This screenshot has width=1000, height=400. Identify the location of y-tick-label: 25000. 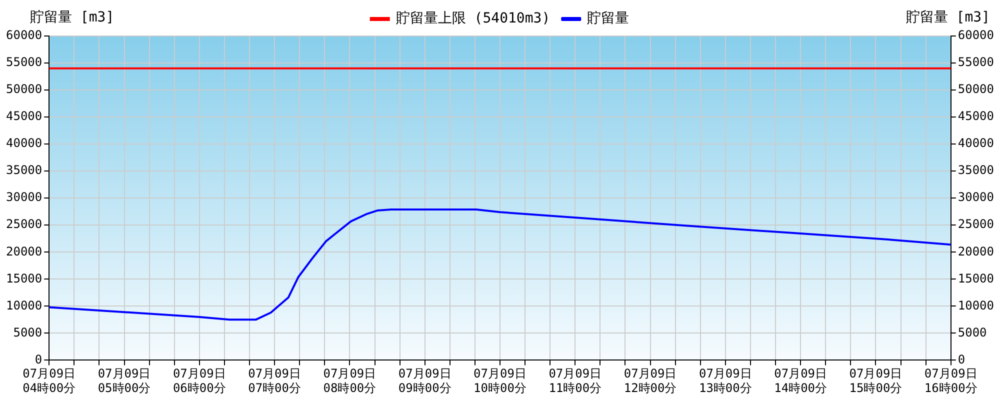
(24, 224).